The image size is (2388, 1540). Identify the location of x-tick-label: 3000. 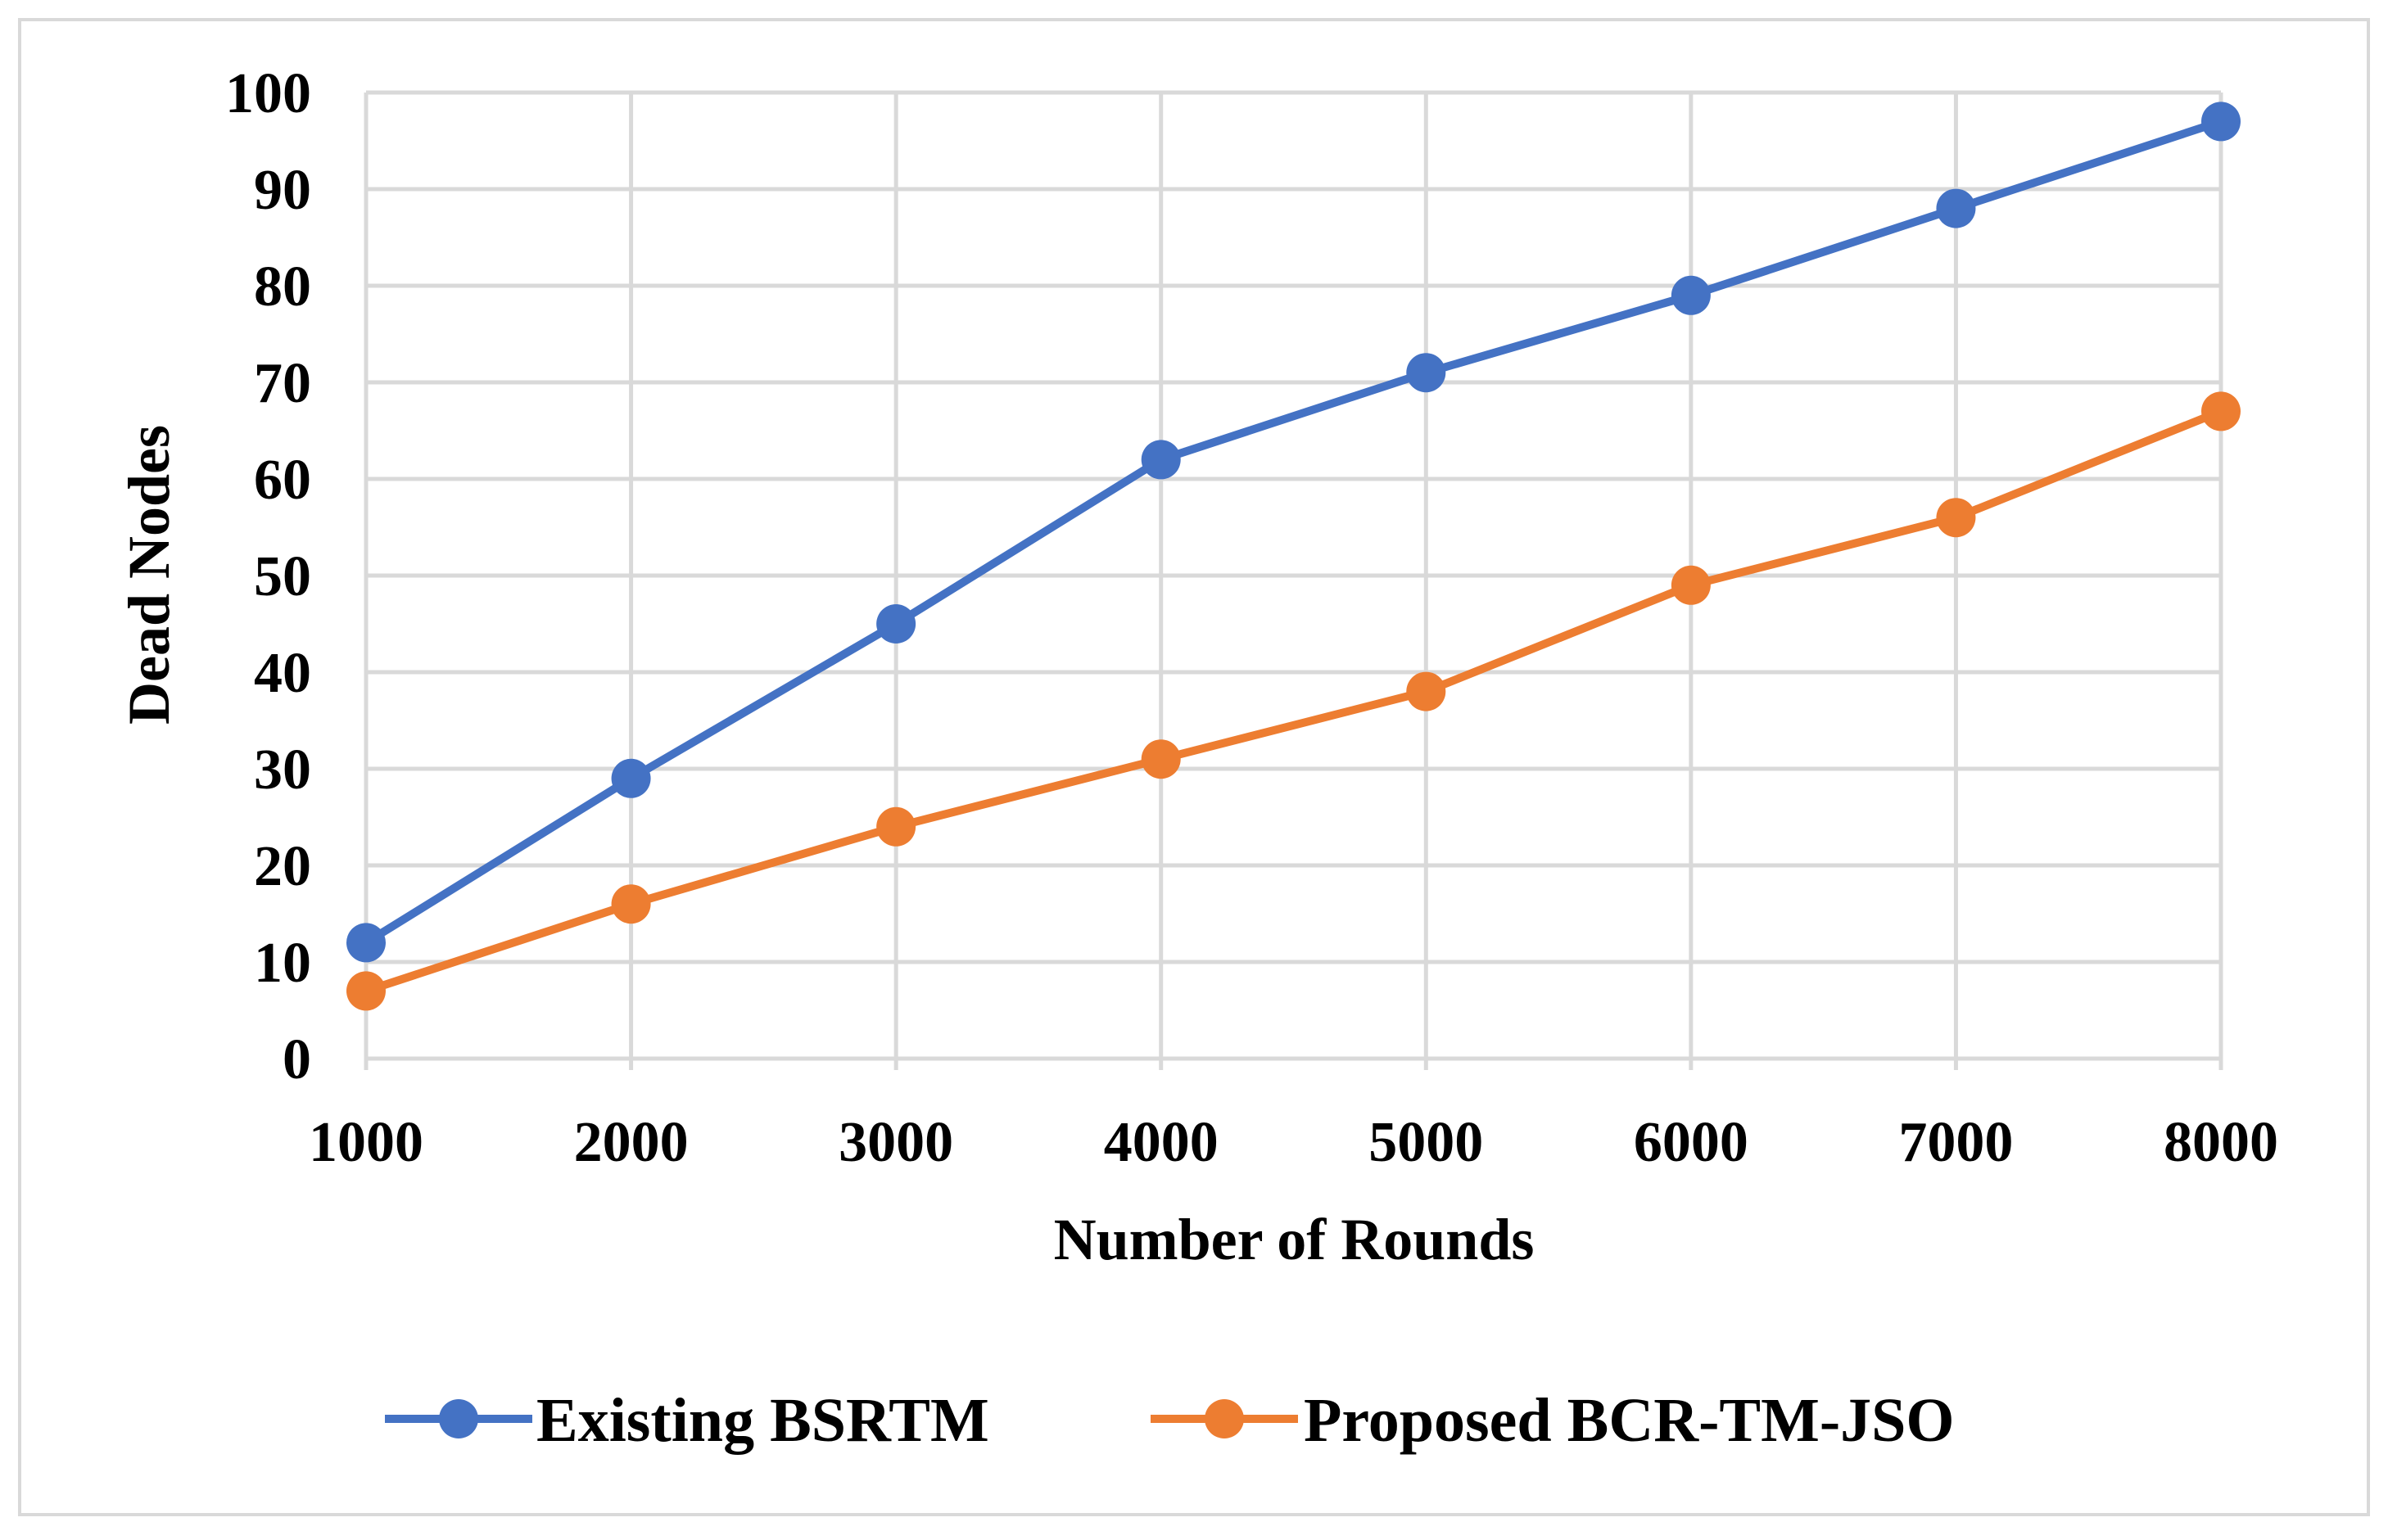
(896, 1142).